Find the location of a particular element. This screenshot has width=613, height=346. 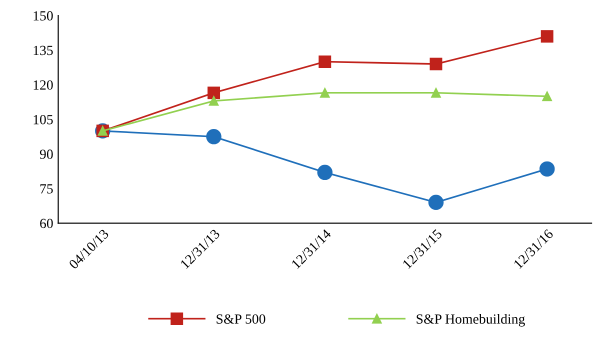

y-tick-label: 75 is located at coordinates (46, 189).